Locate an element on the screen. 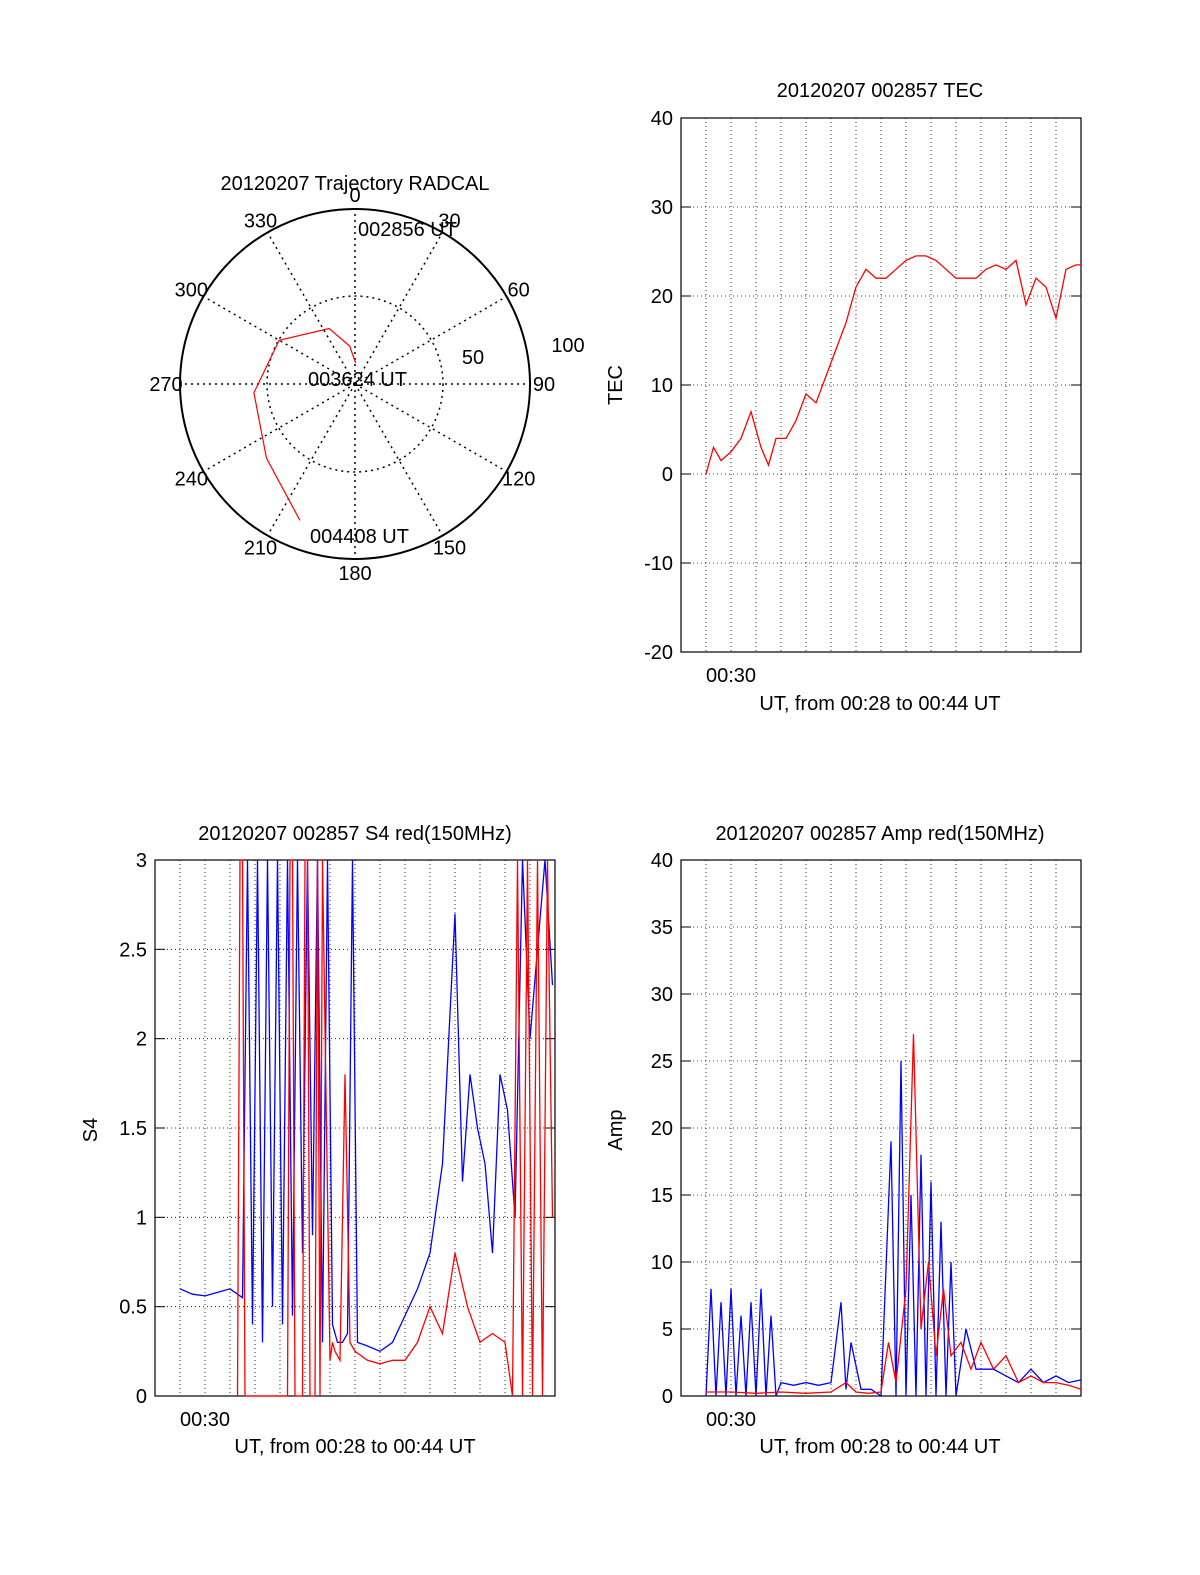  tec-y-tick-label: -10 is located at coordinates (658, 564).